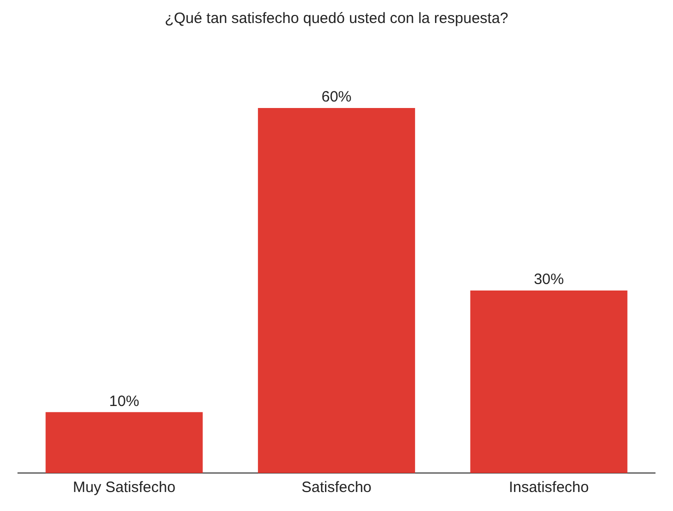 Image resolution: width=673 pixels, height=511 pixels. Describe the element at coordinates (124, 487) in the screenshot. I see `x-tick-label: Muy Satisfecho` at that location.